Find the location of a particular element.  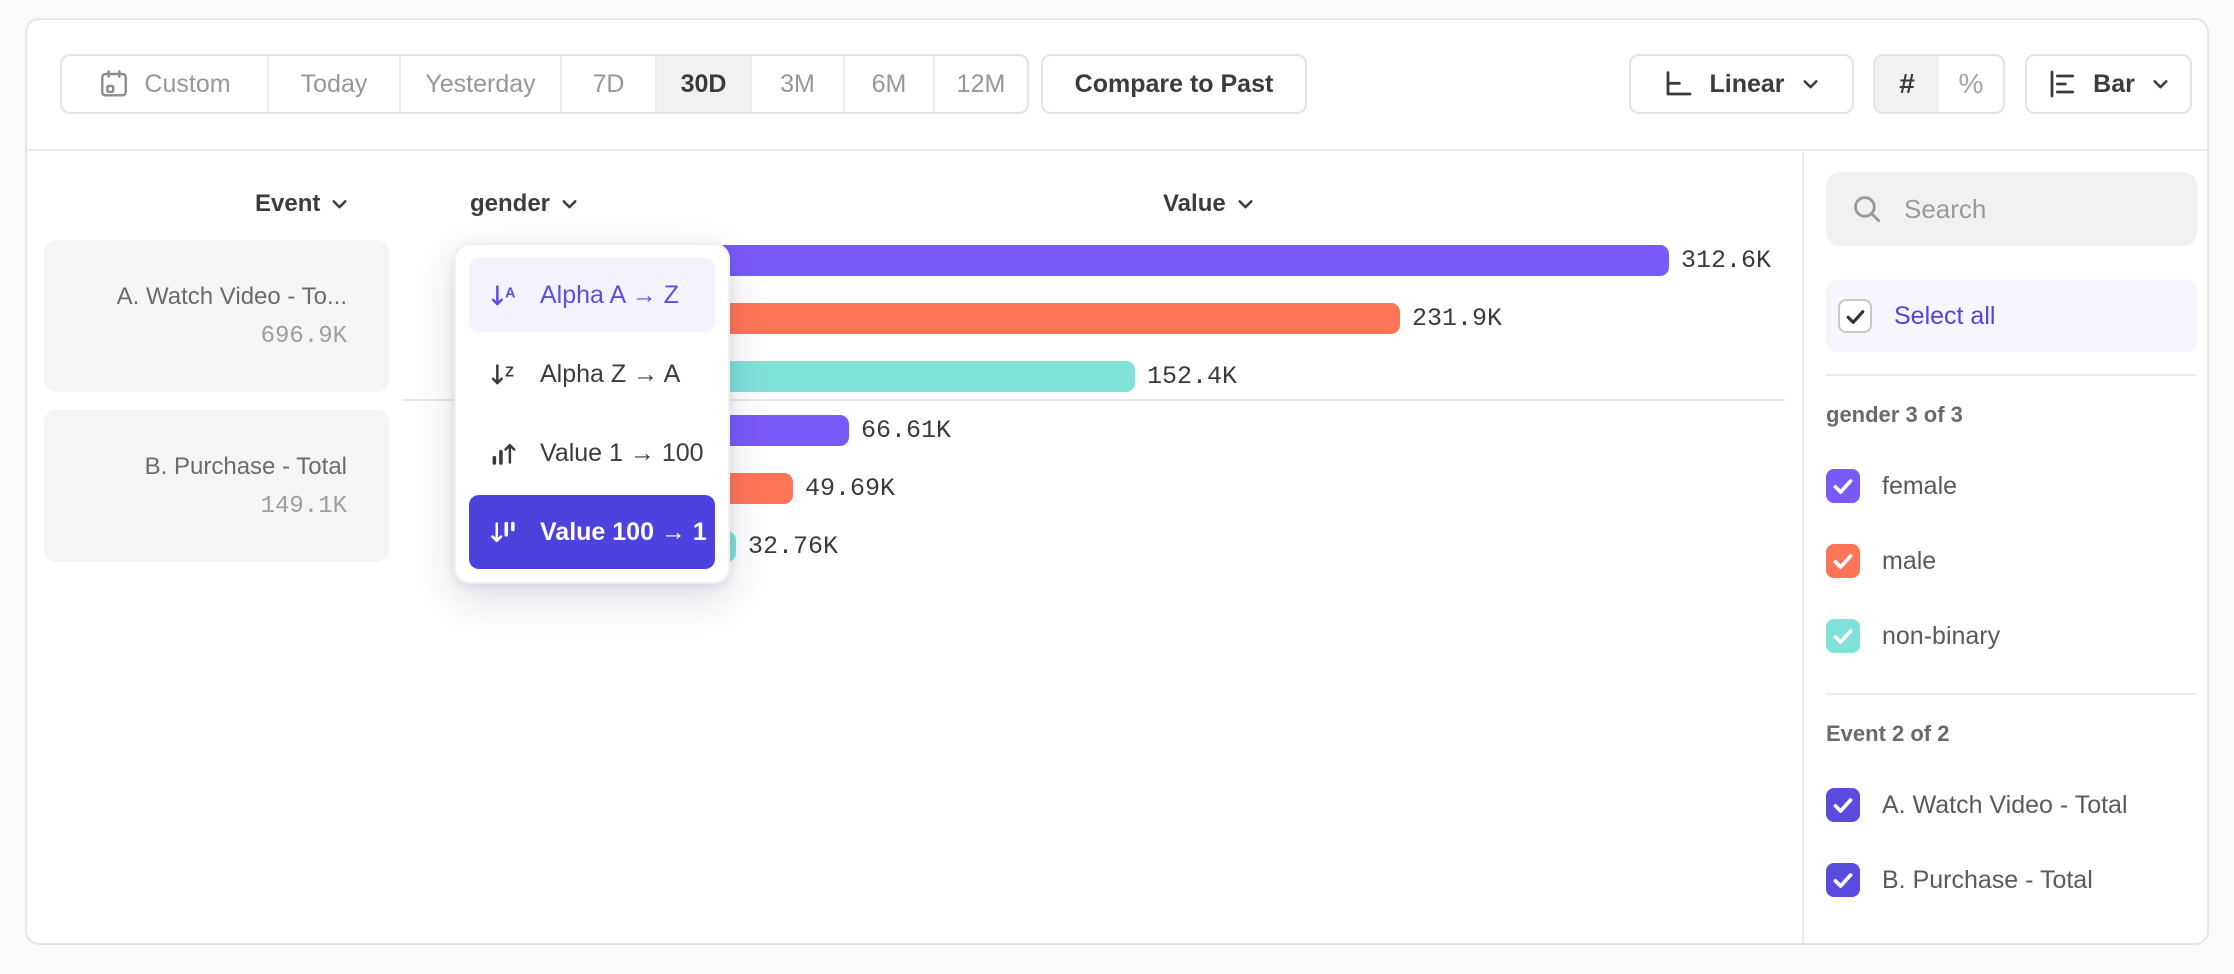

date-range-label: 30D is located at coordinates (703, 83).